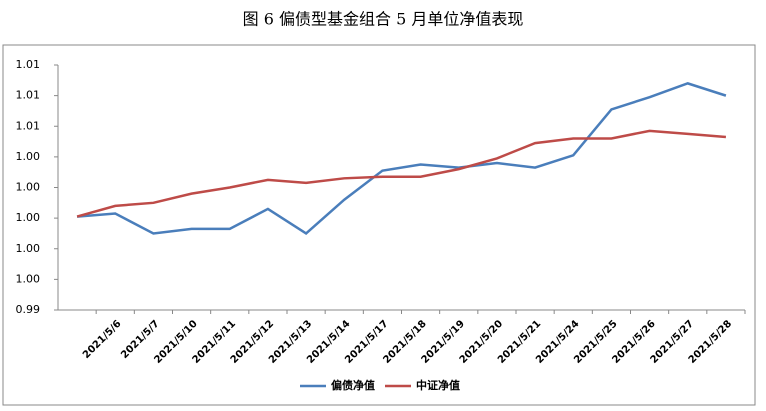 The height and width of the screenshot is (411, 766). What do you see at coordinates (28, 309) in the screenshot?
I see `y-tick-label: 0.99` at bounding box center [28, 309].